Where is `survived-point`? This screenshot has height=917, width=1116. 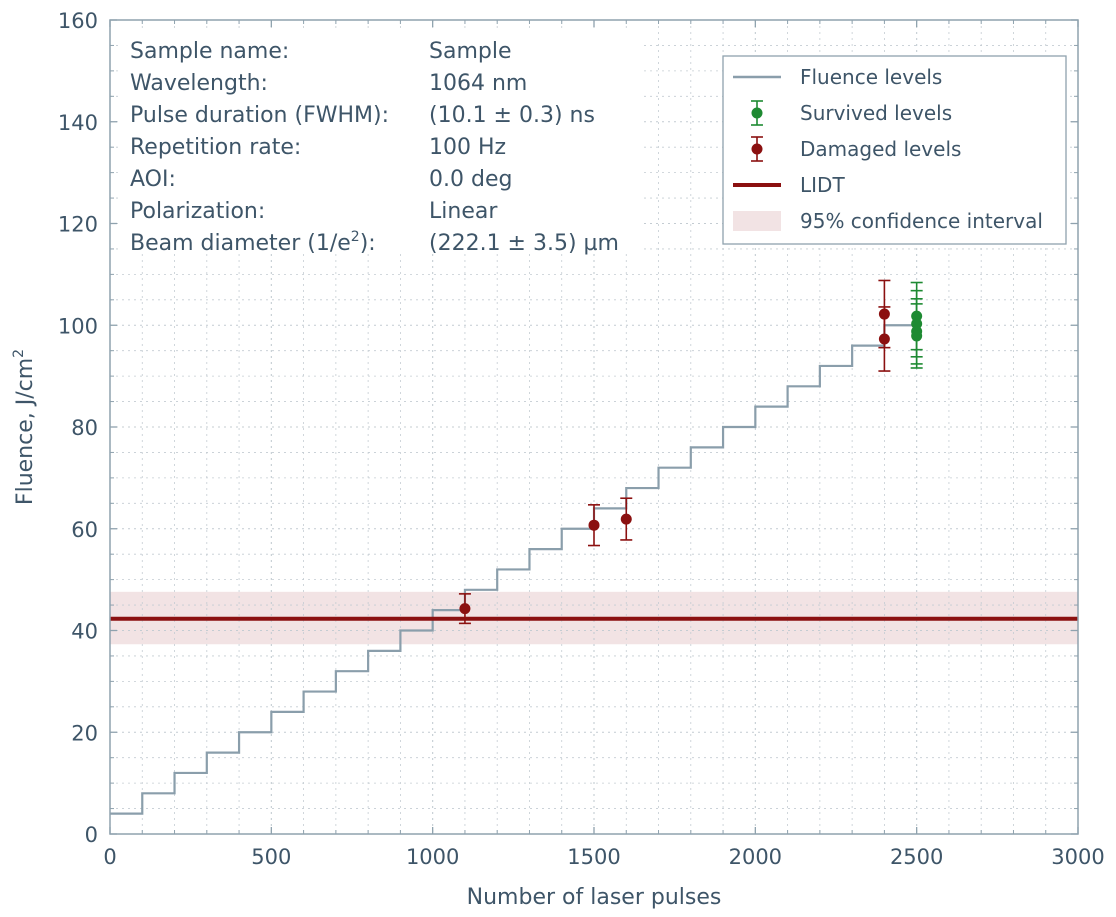
survived-point is located at coordinates (916, 336).